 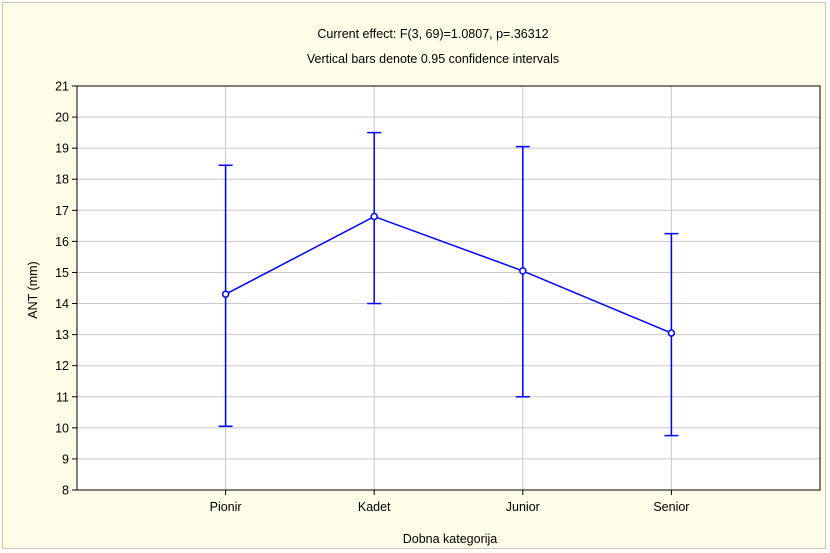 I want to click on y-tick-label: 8, so click(x=65, y=491).